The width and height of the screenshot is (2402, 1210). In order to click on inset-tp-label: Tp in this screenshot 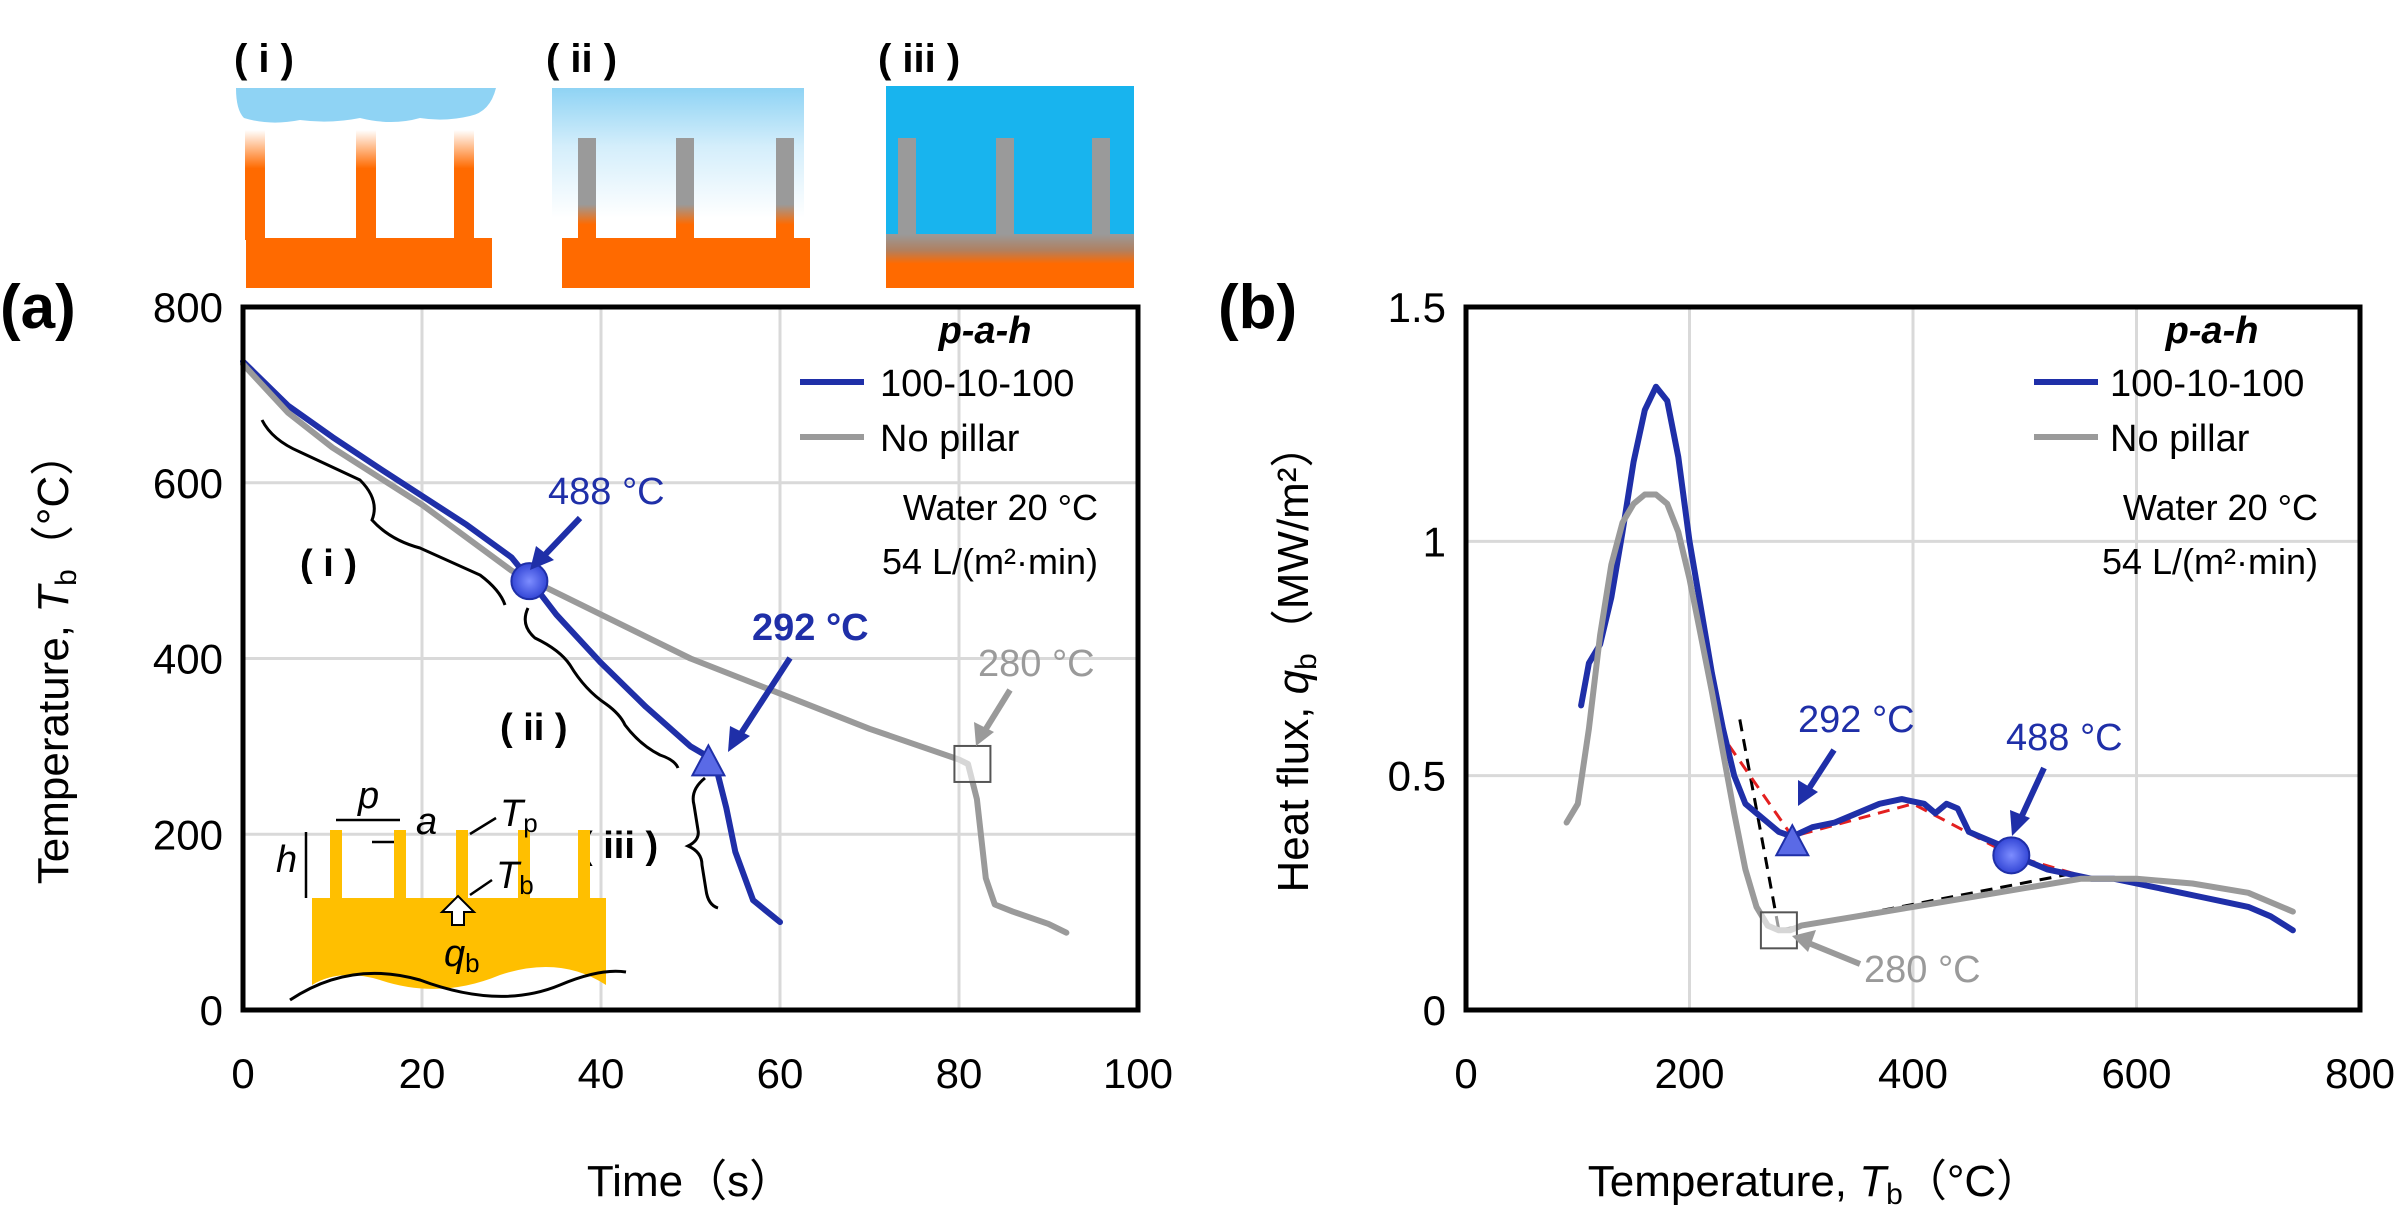, I will do `click(519, 815)`.